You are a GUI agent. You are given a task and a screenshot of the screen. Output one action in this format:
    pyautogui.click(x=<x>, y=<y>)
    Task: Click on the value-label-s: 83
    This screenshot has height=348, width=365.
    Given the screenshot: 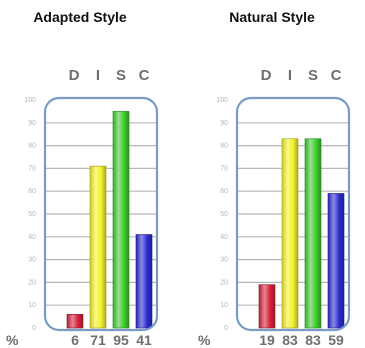 What is the action you would take?
    pyautogui.click(x=313, y=340)
    